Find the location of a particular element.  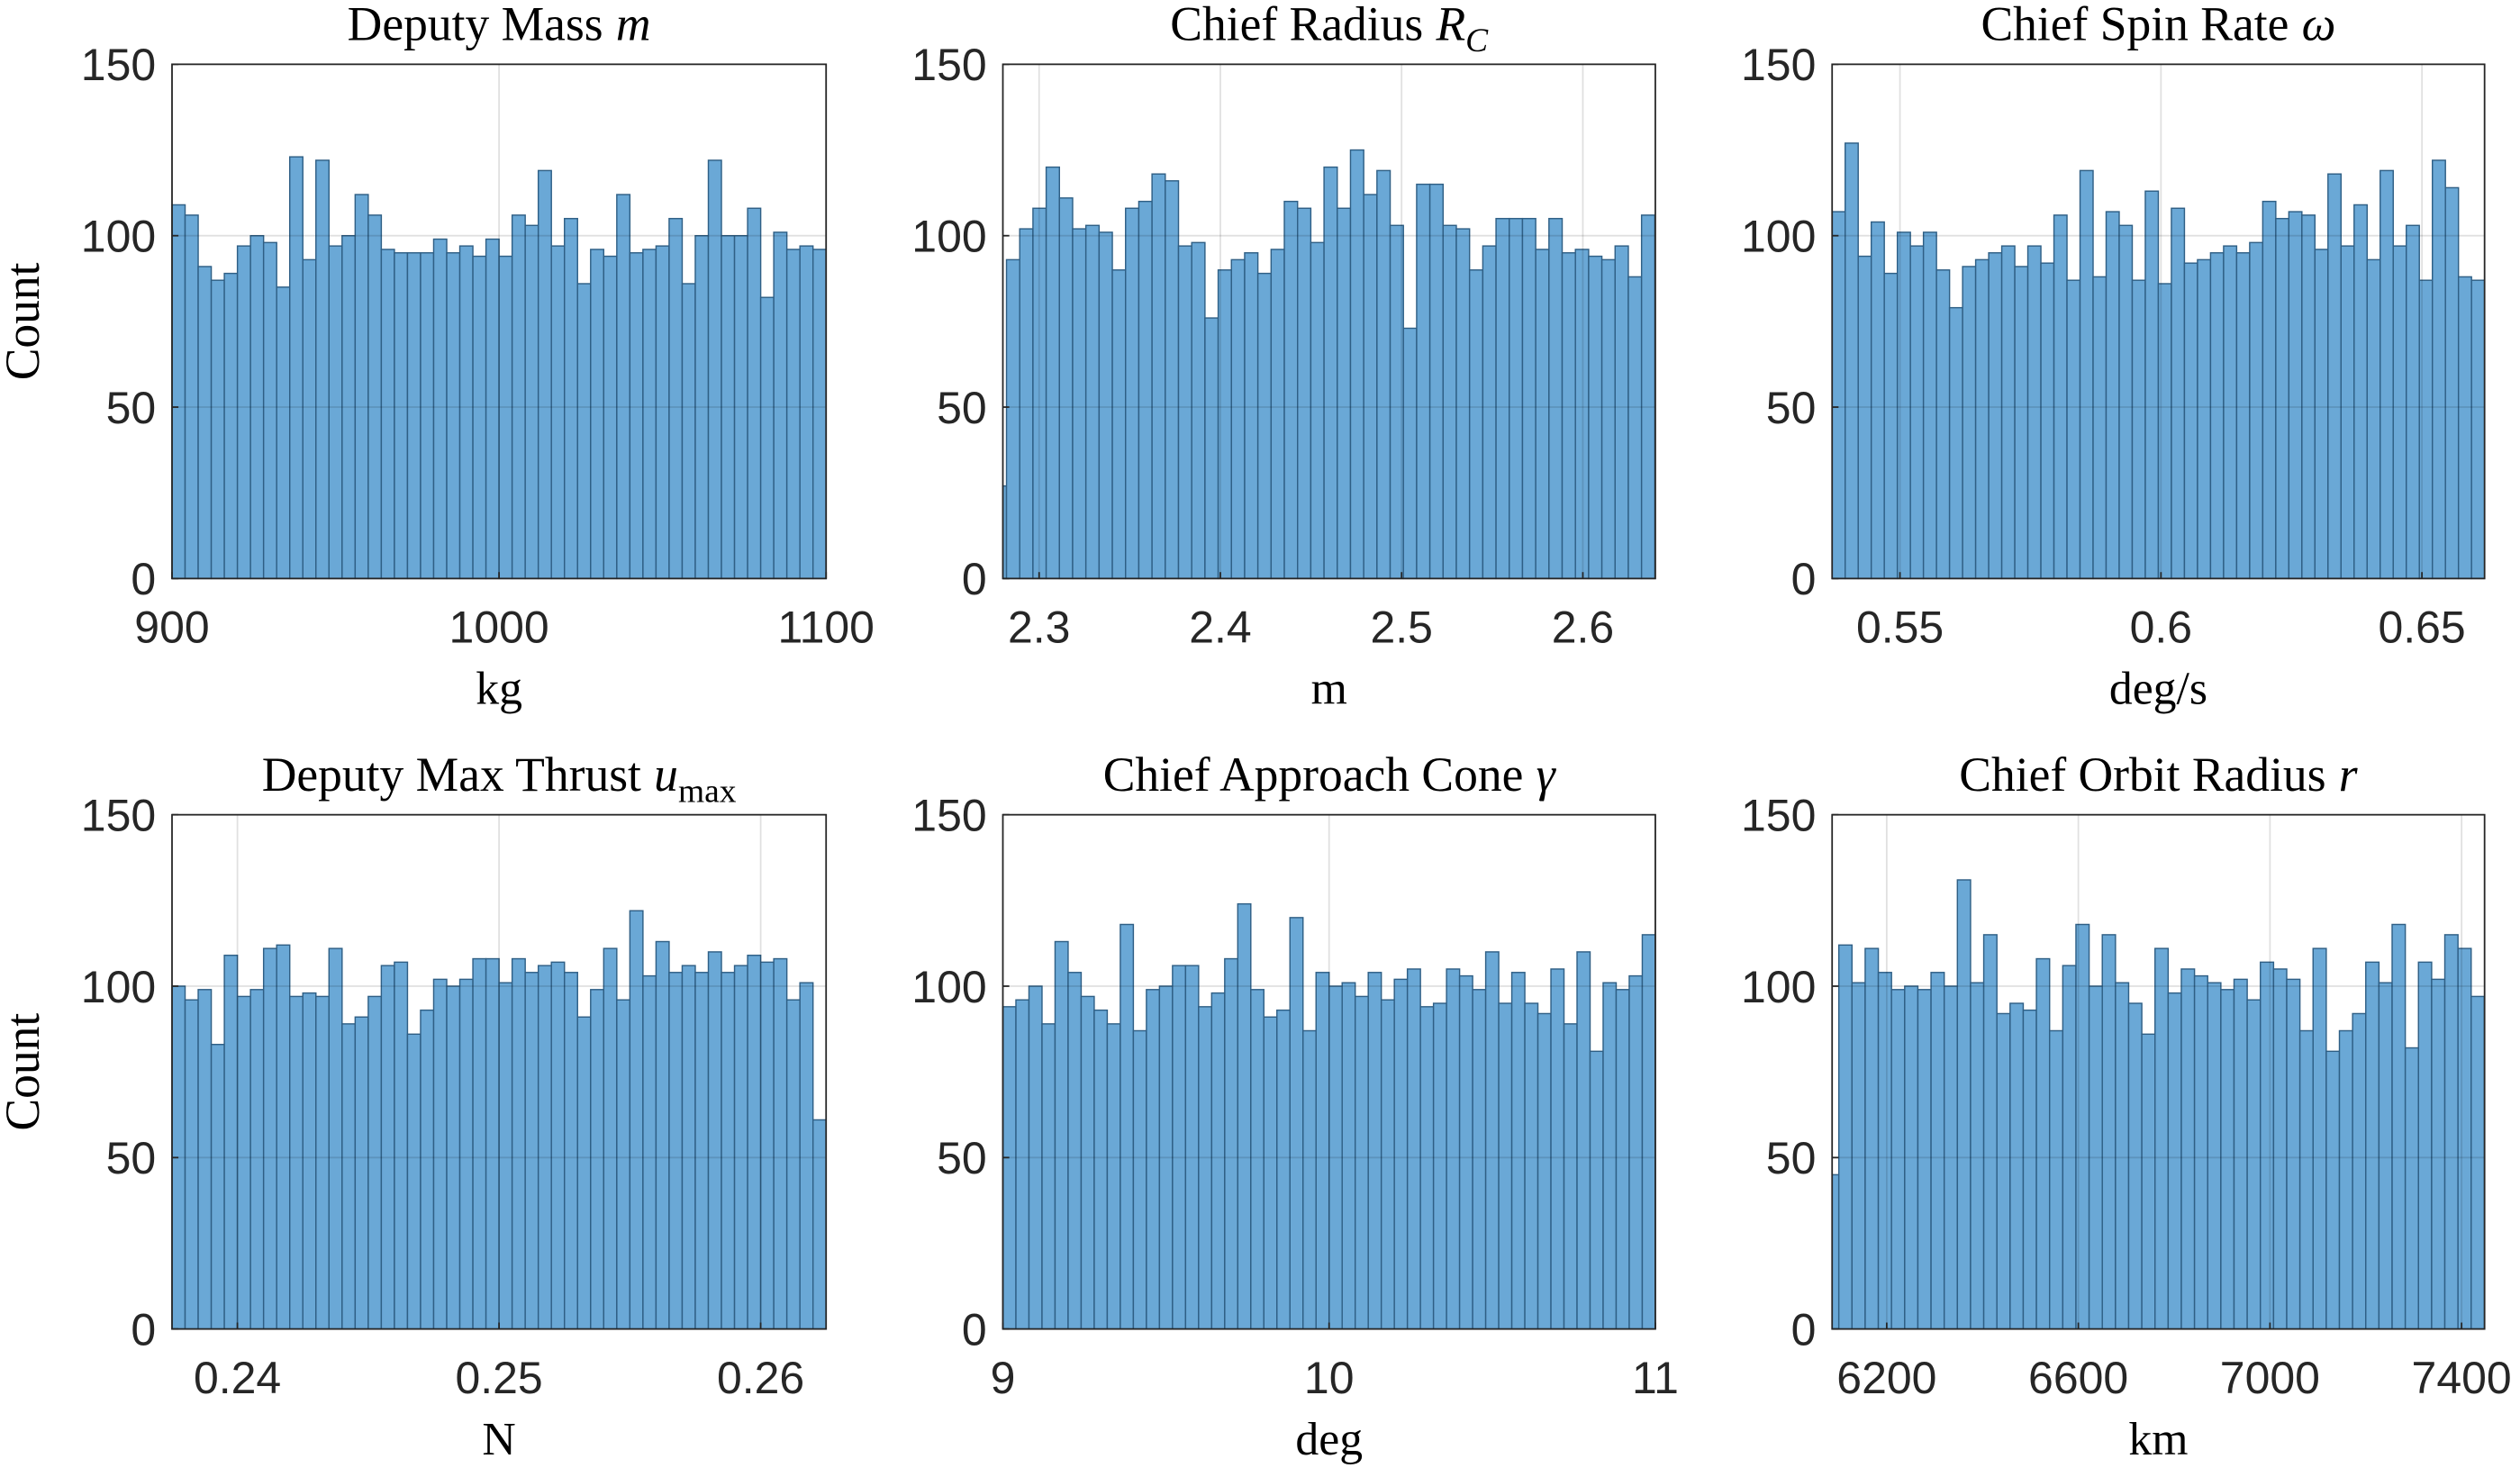

title-text: Chief Approach Cone is located at coordinates (1313, 775).